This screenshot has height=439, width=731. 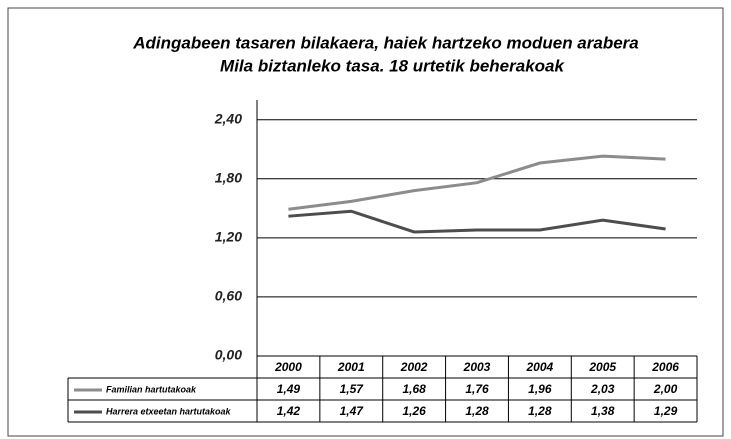 What do you see at coordinates (228, 177) in the screenshot?
I see `y-tick-label: 1,80` at bounding box center [228, 177].